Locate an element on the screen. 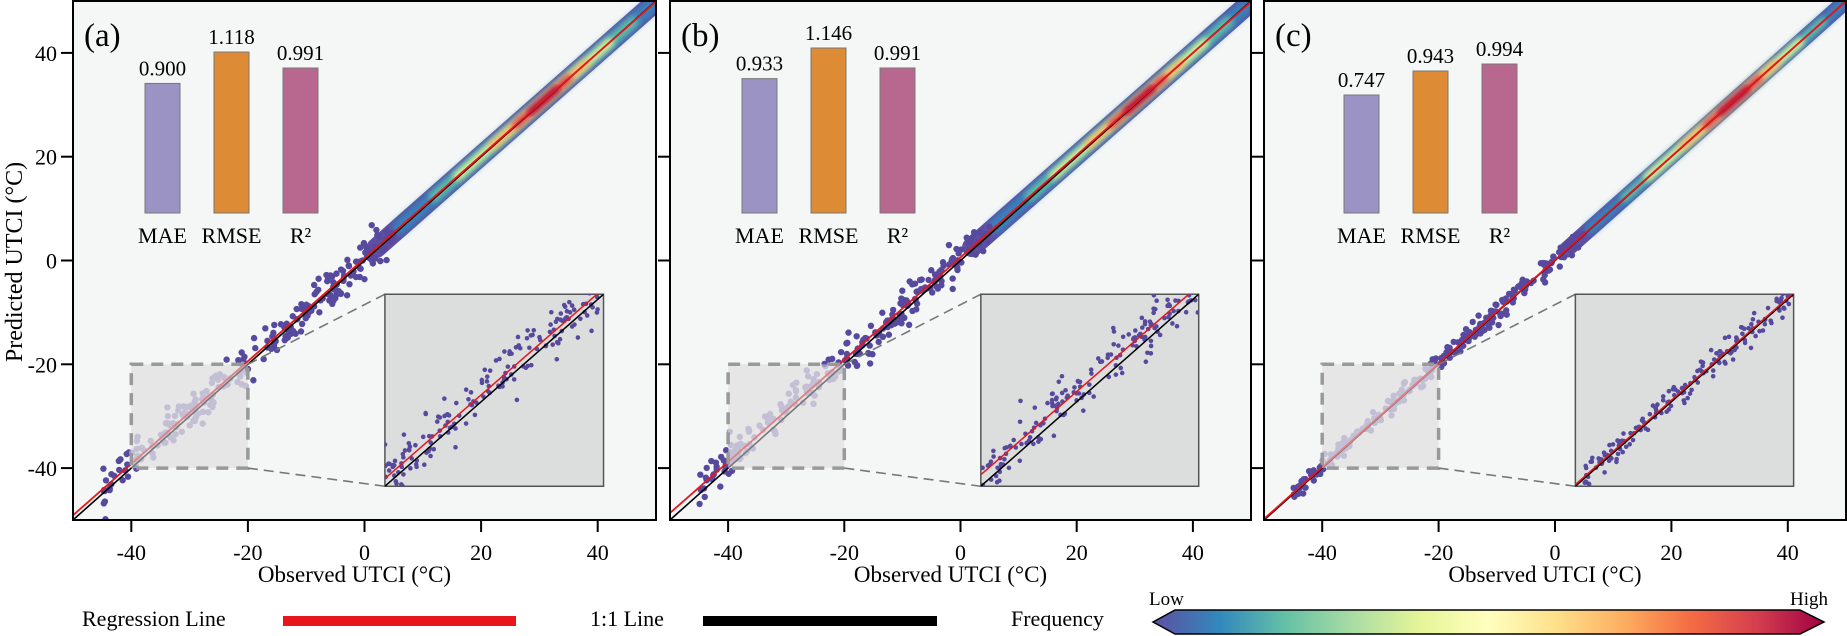 The height and width of the screenshot is (636, 1847). panel-label: (b) is located at coordinates (700, 36).